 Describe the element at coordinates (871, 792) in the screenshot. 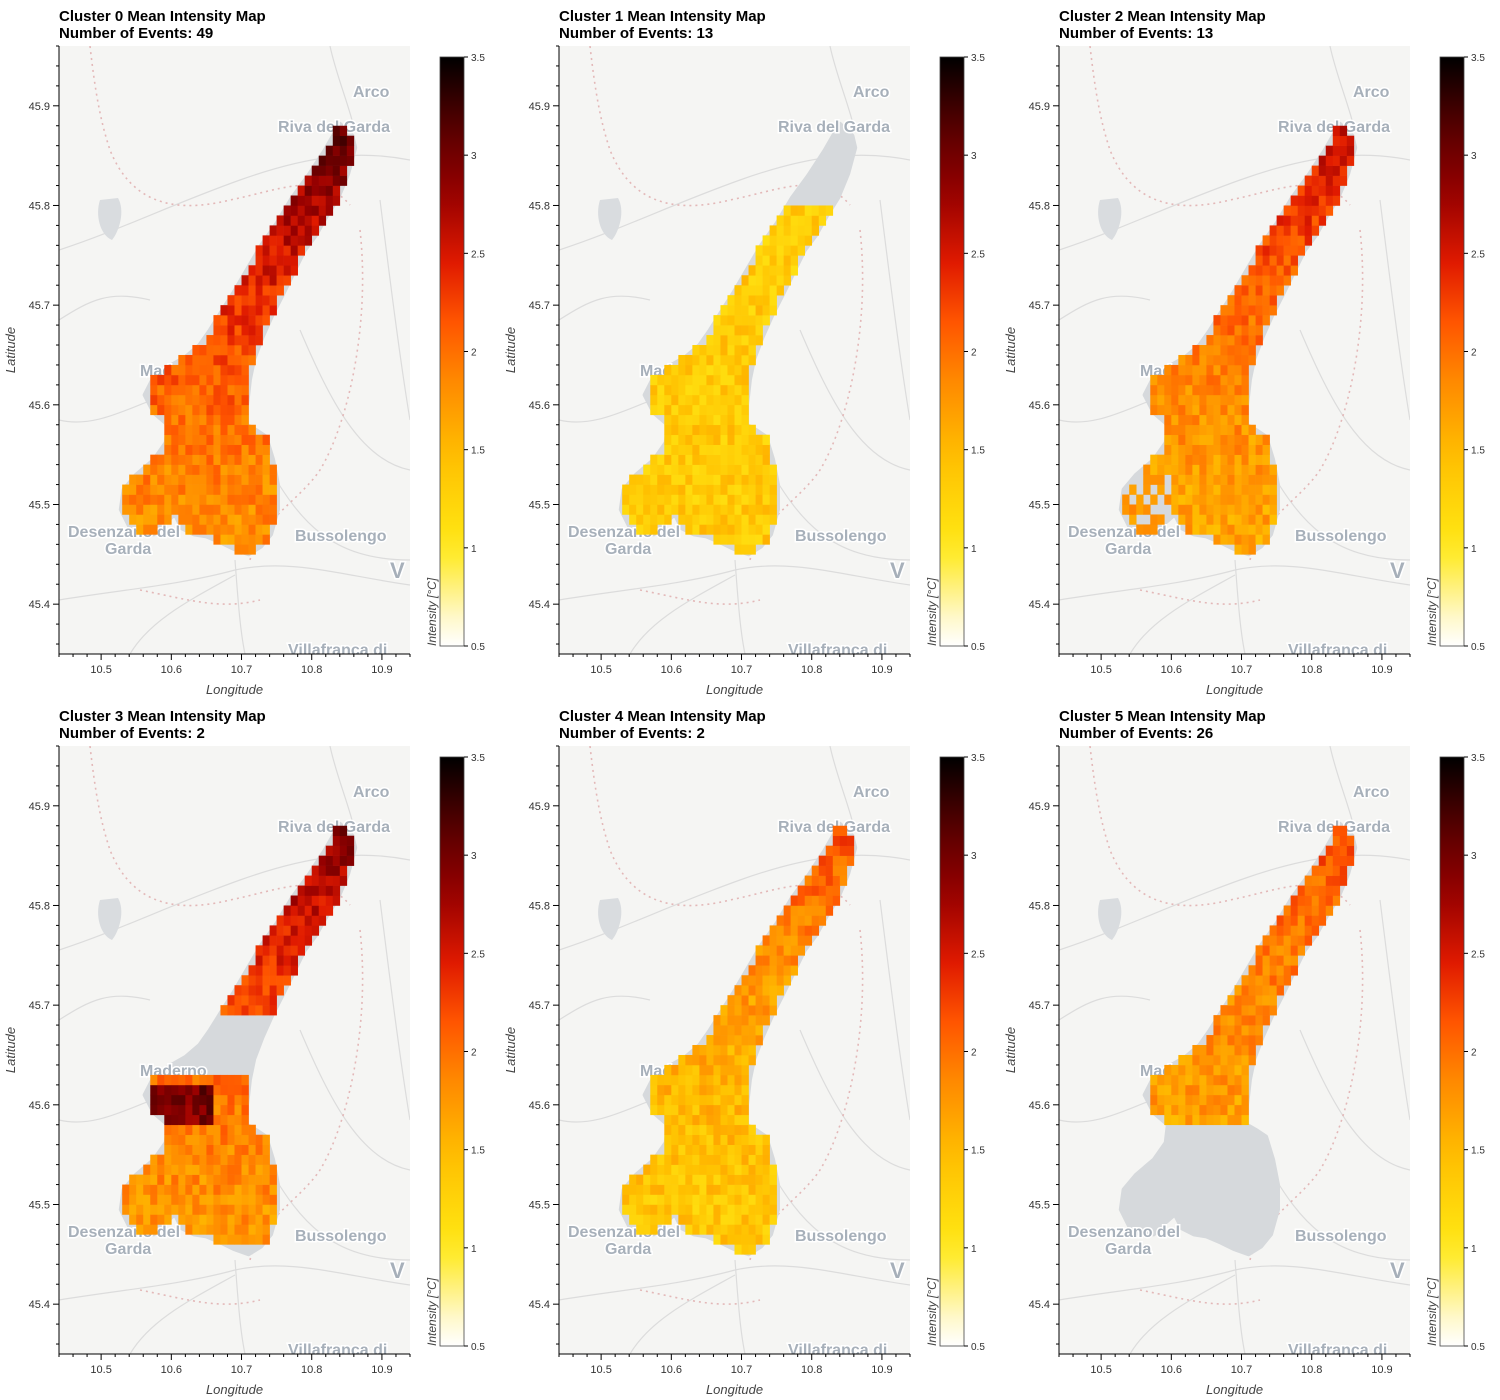

I see `map-label: Arco` at that location.